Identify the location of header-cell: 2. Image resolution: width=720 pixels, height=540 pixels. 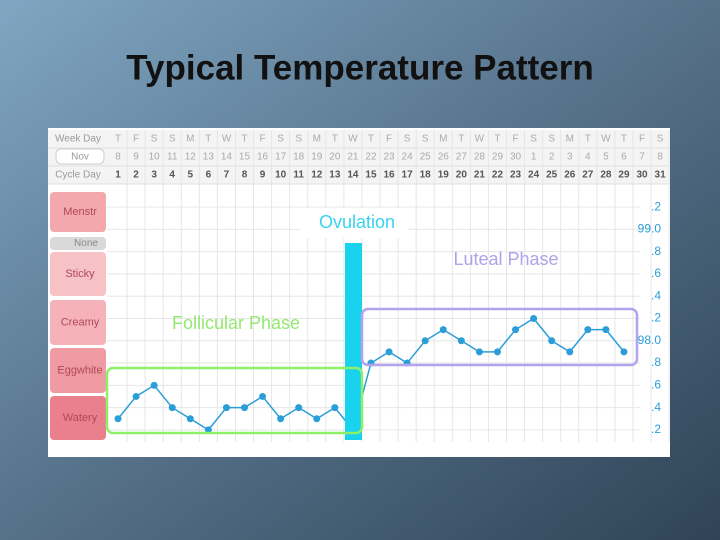
(552, 157).